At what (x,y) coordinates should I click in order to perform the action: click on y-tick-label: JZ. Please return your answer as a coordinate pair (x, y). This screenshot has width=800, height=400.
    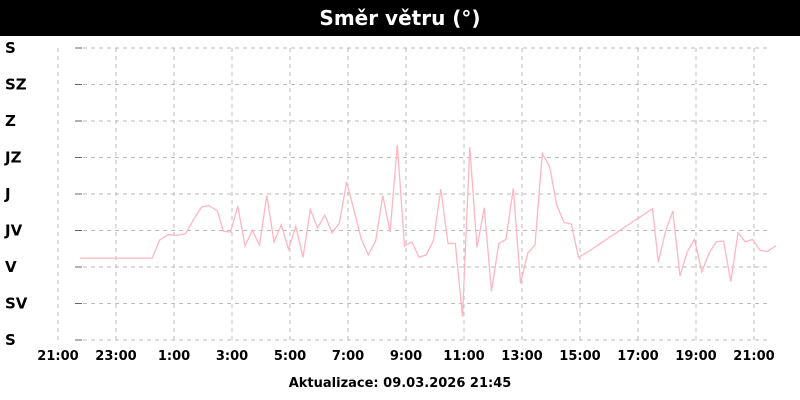
    Looking at the image, I should click on (13, 158).